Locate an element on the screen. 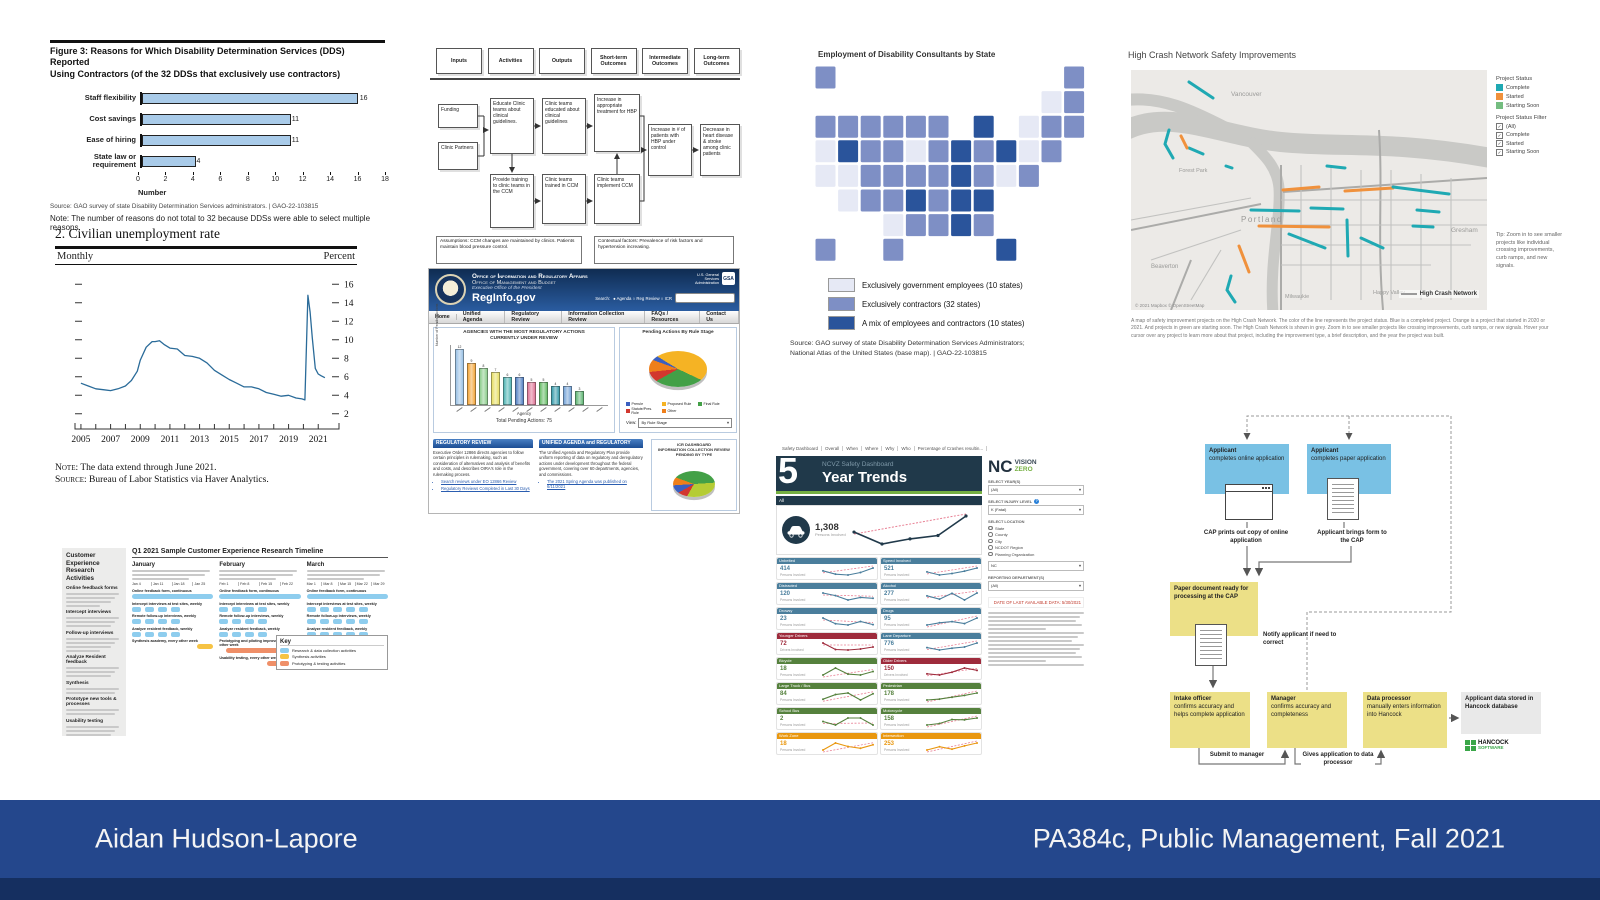  state-tile-TN is located at coordinates (938, 200).